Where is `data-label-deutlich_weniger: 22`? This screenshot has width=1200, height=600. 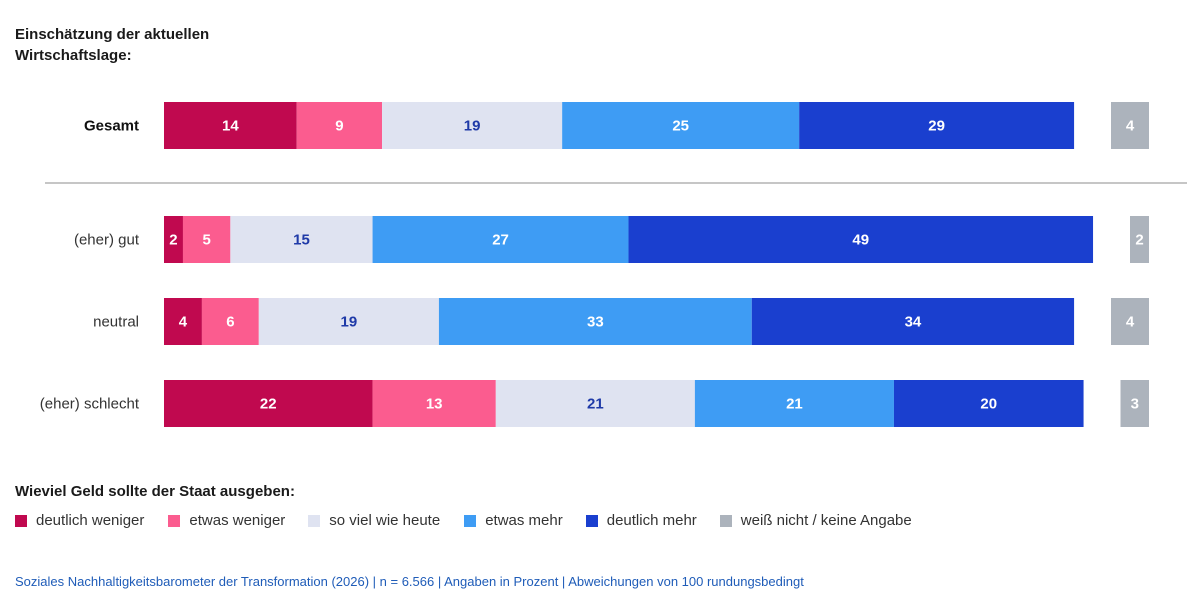
data-label-deutlich_weniger: 22 is located at coordinates (268, 404).